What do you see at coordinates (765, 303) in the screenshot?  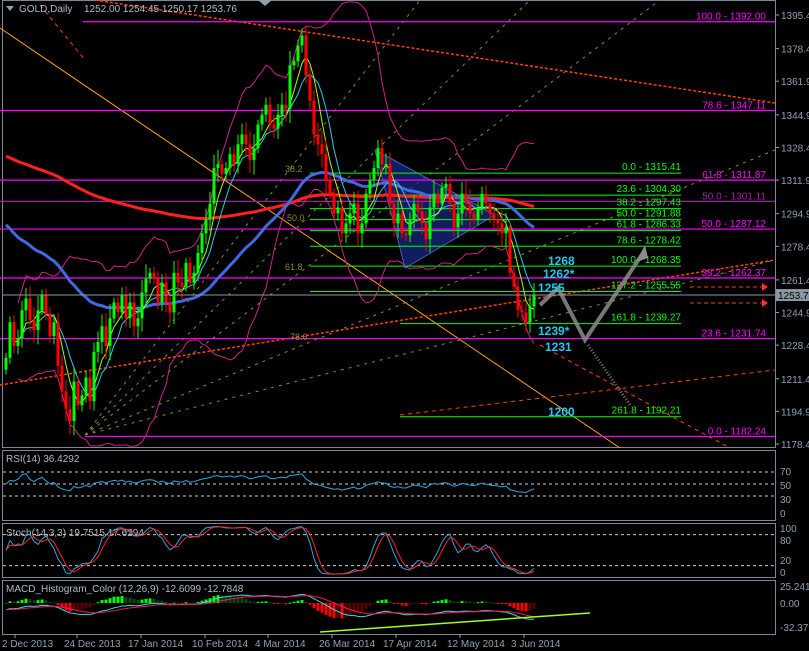 I see `alert-arrow-icon` at bounding box center [765, 303].